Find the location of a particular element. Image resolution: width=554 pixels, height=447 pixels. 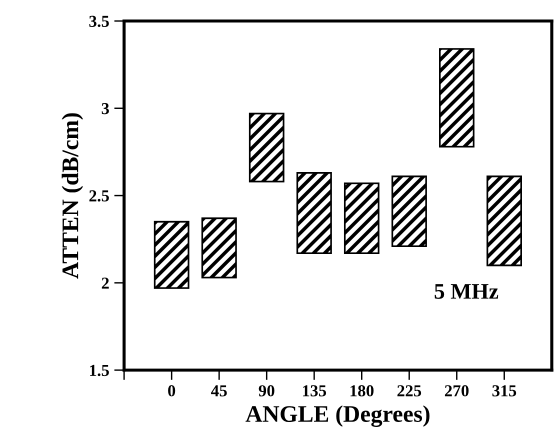

y-tick-label: 1.5 is located at coordinates (99, 370).